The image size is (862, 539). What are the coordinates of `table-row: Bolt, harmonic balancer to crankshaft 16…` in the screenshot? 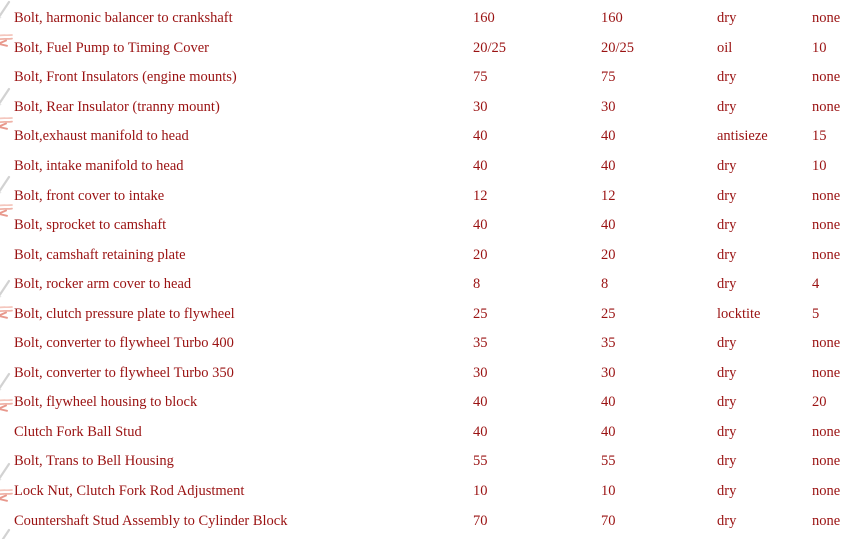 It's located at (431, 19).